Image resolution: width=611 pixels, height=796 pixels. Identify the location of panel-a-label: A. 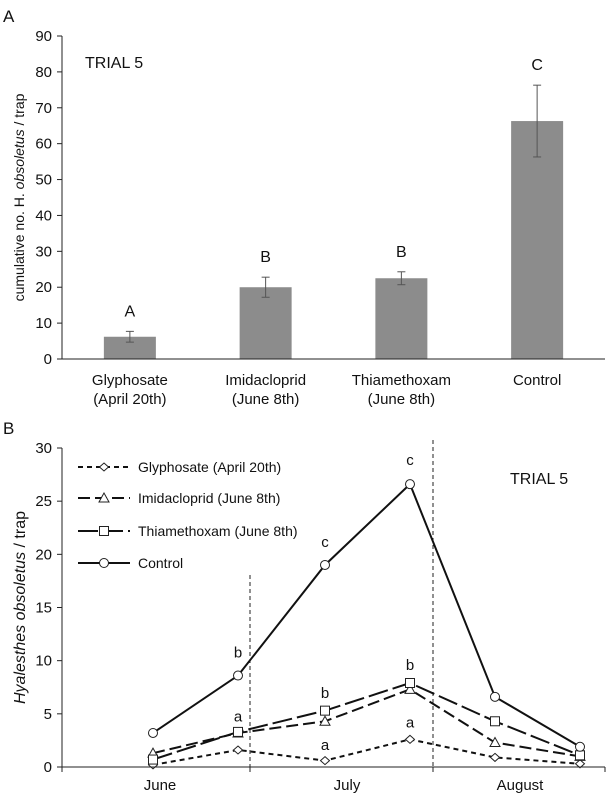
(9, 16).